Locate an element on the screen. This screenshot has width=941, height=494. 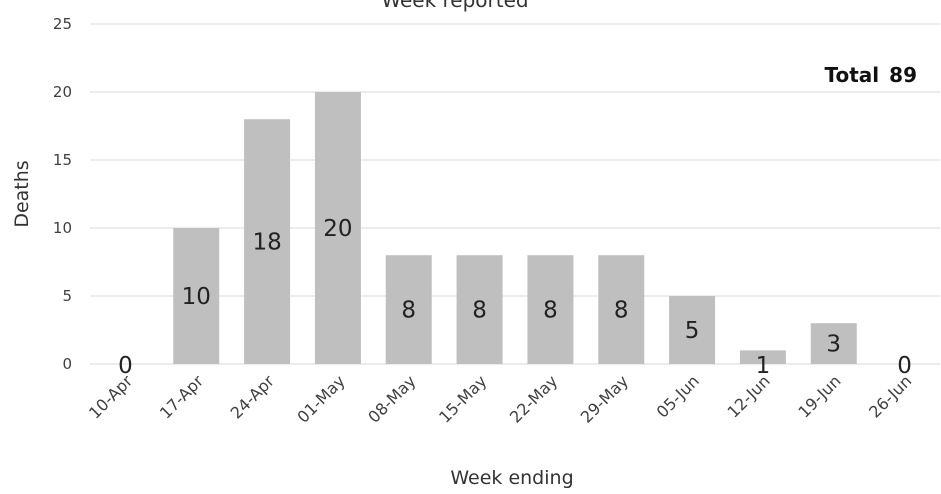
x-tick-label: 08-May is located at coordinates (391, 398).